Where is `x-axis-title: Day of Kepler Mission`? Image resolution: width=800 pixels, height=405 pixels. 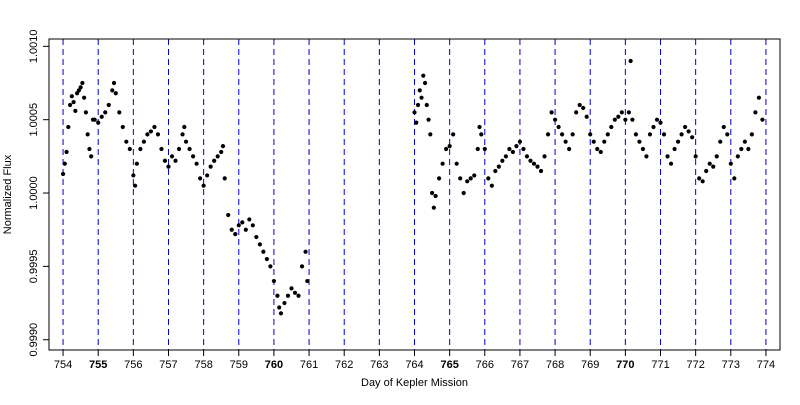 x-axis-title: Day of Kepler Mission is located at coordinates (414, 383).